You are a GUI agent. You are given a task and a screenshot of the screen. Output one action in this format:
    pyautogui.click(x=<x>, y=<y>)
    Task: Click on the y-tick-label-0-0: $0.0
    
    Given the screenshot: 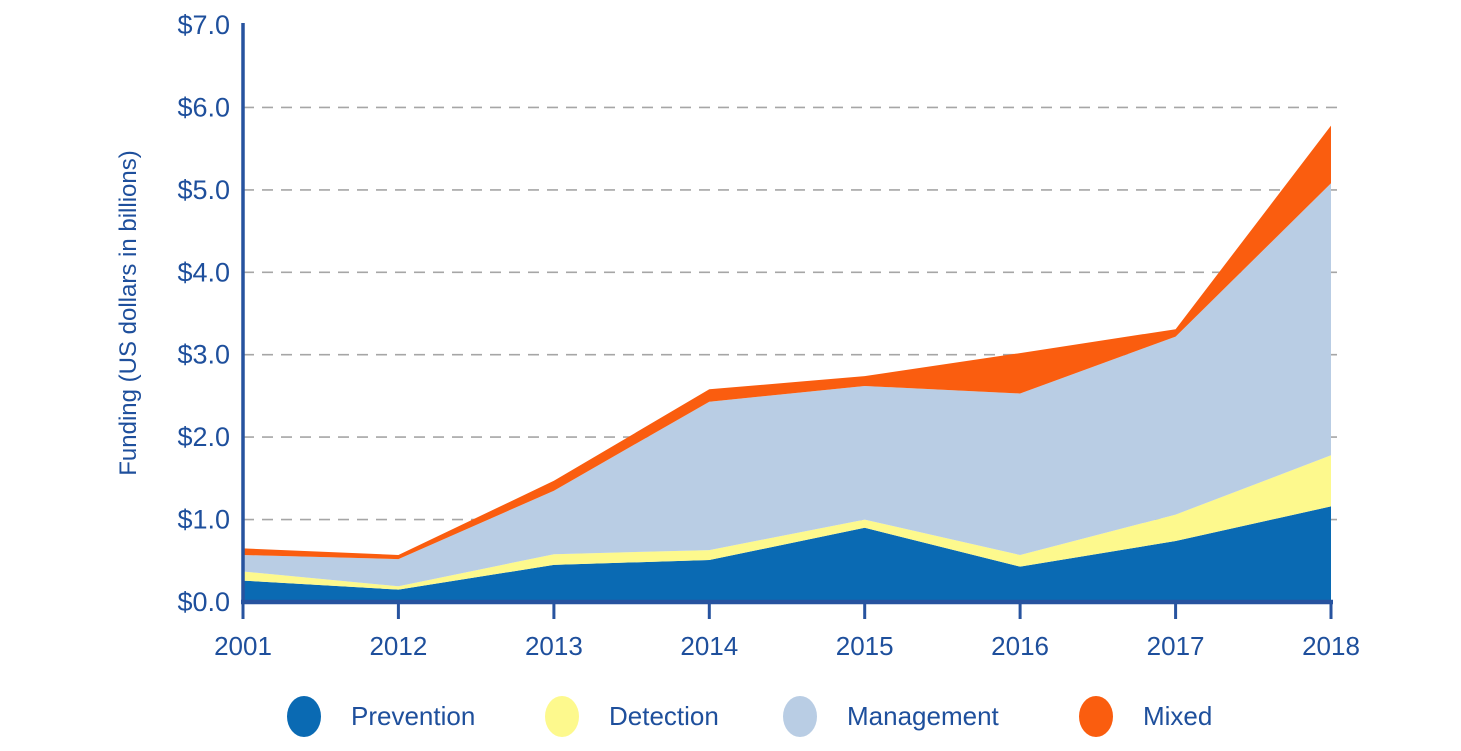 What is the action you would take?
    pyautogui.click(x=203, y=602)
    